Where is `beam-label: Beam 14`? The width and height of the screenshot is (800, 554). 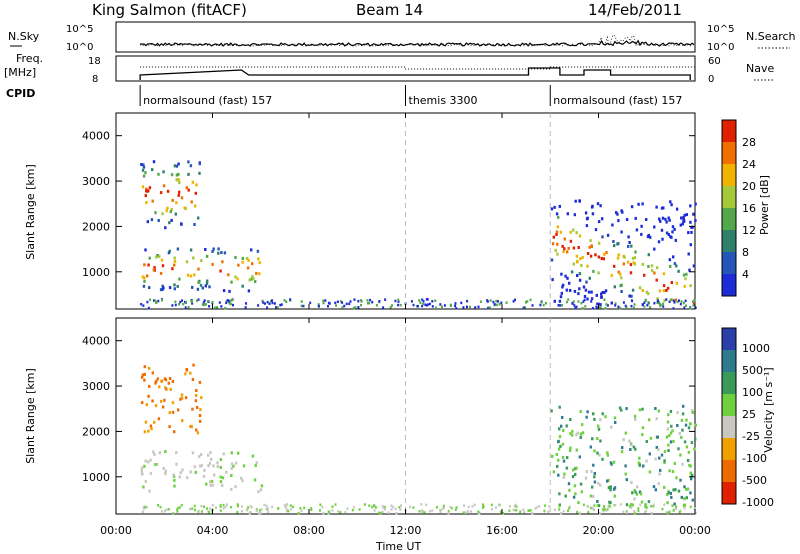 beam-label: Beam 14 is located at coordinates (389, 10).